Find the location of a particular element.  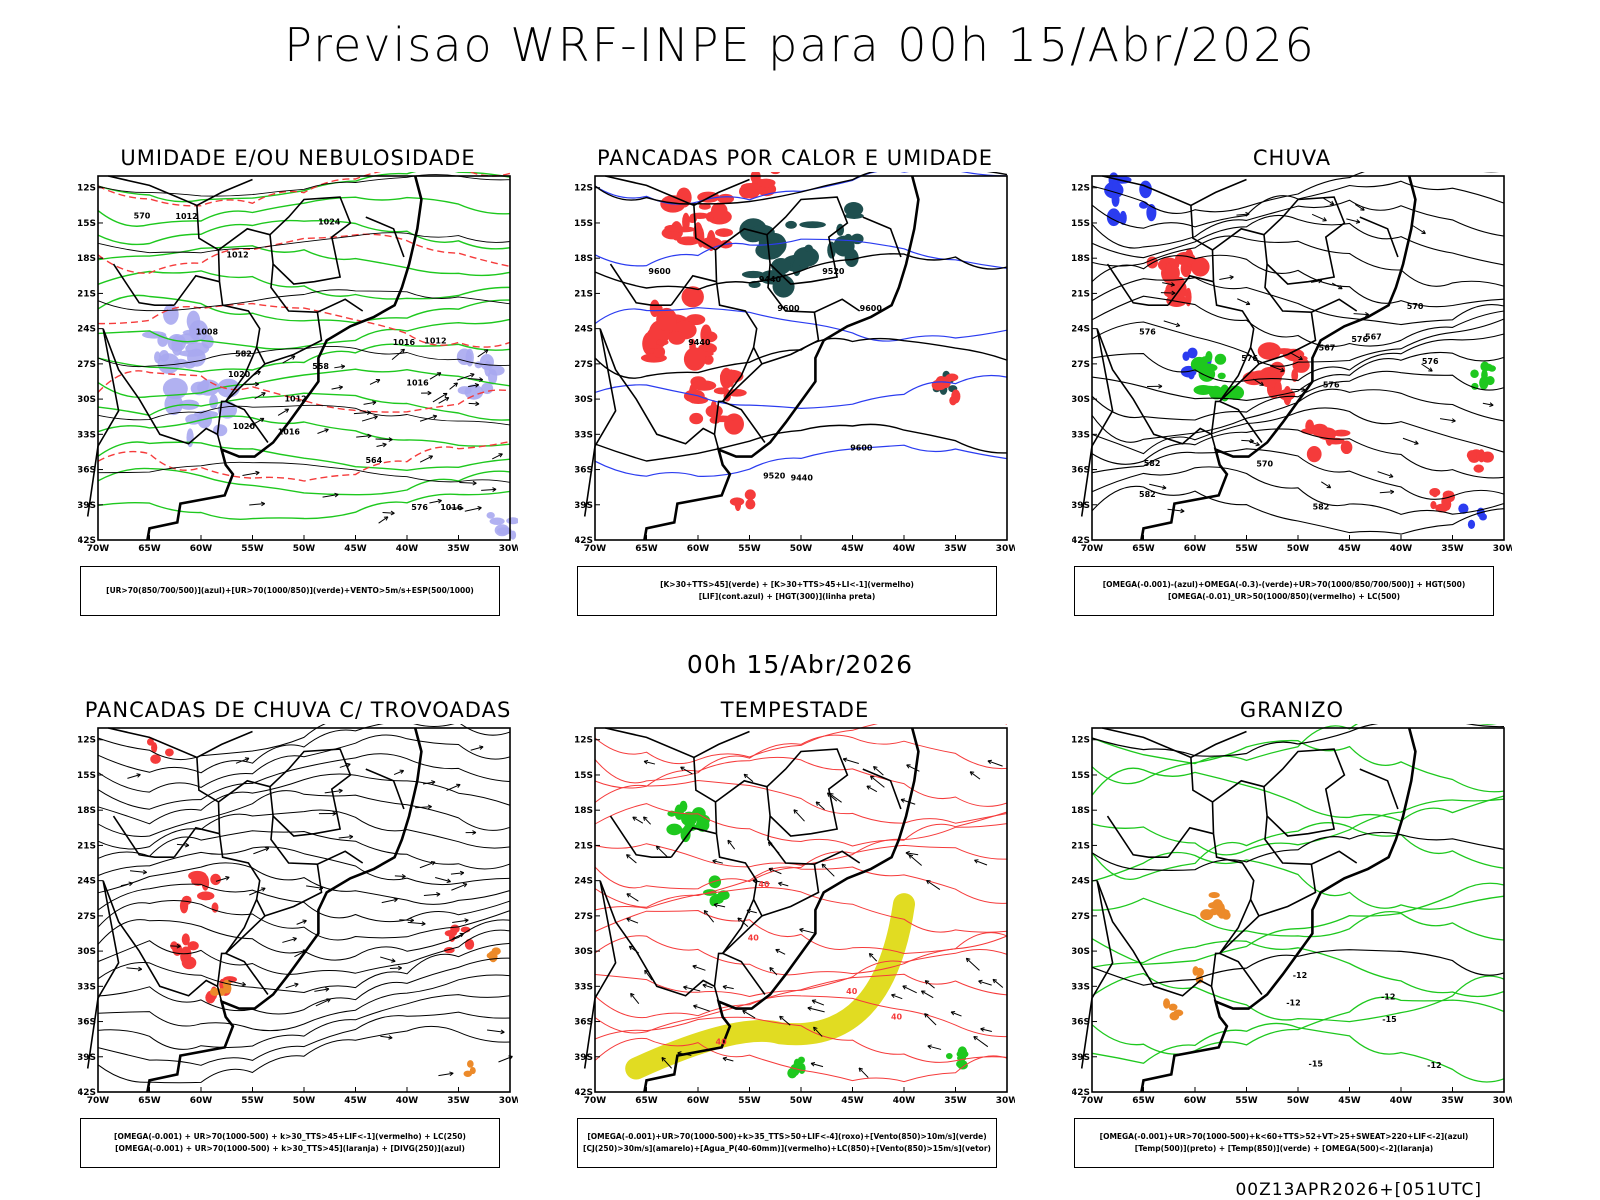

lon-tick-label: 65W is located at coordinates (149, 1101).